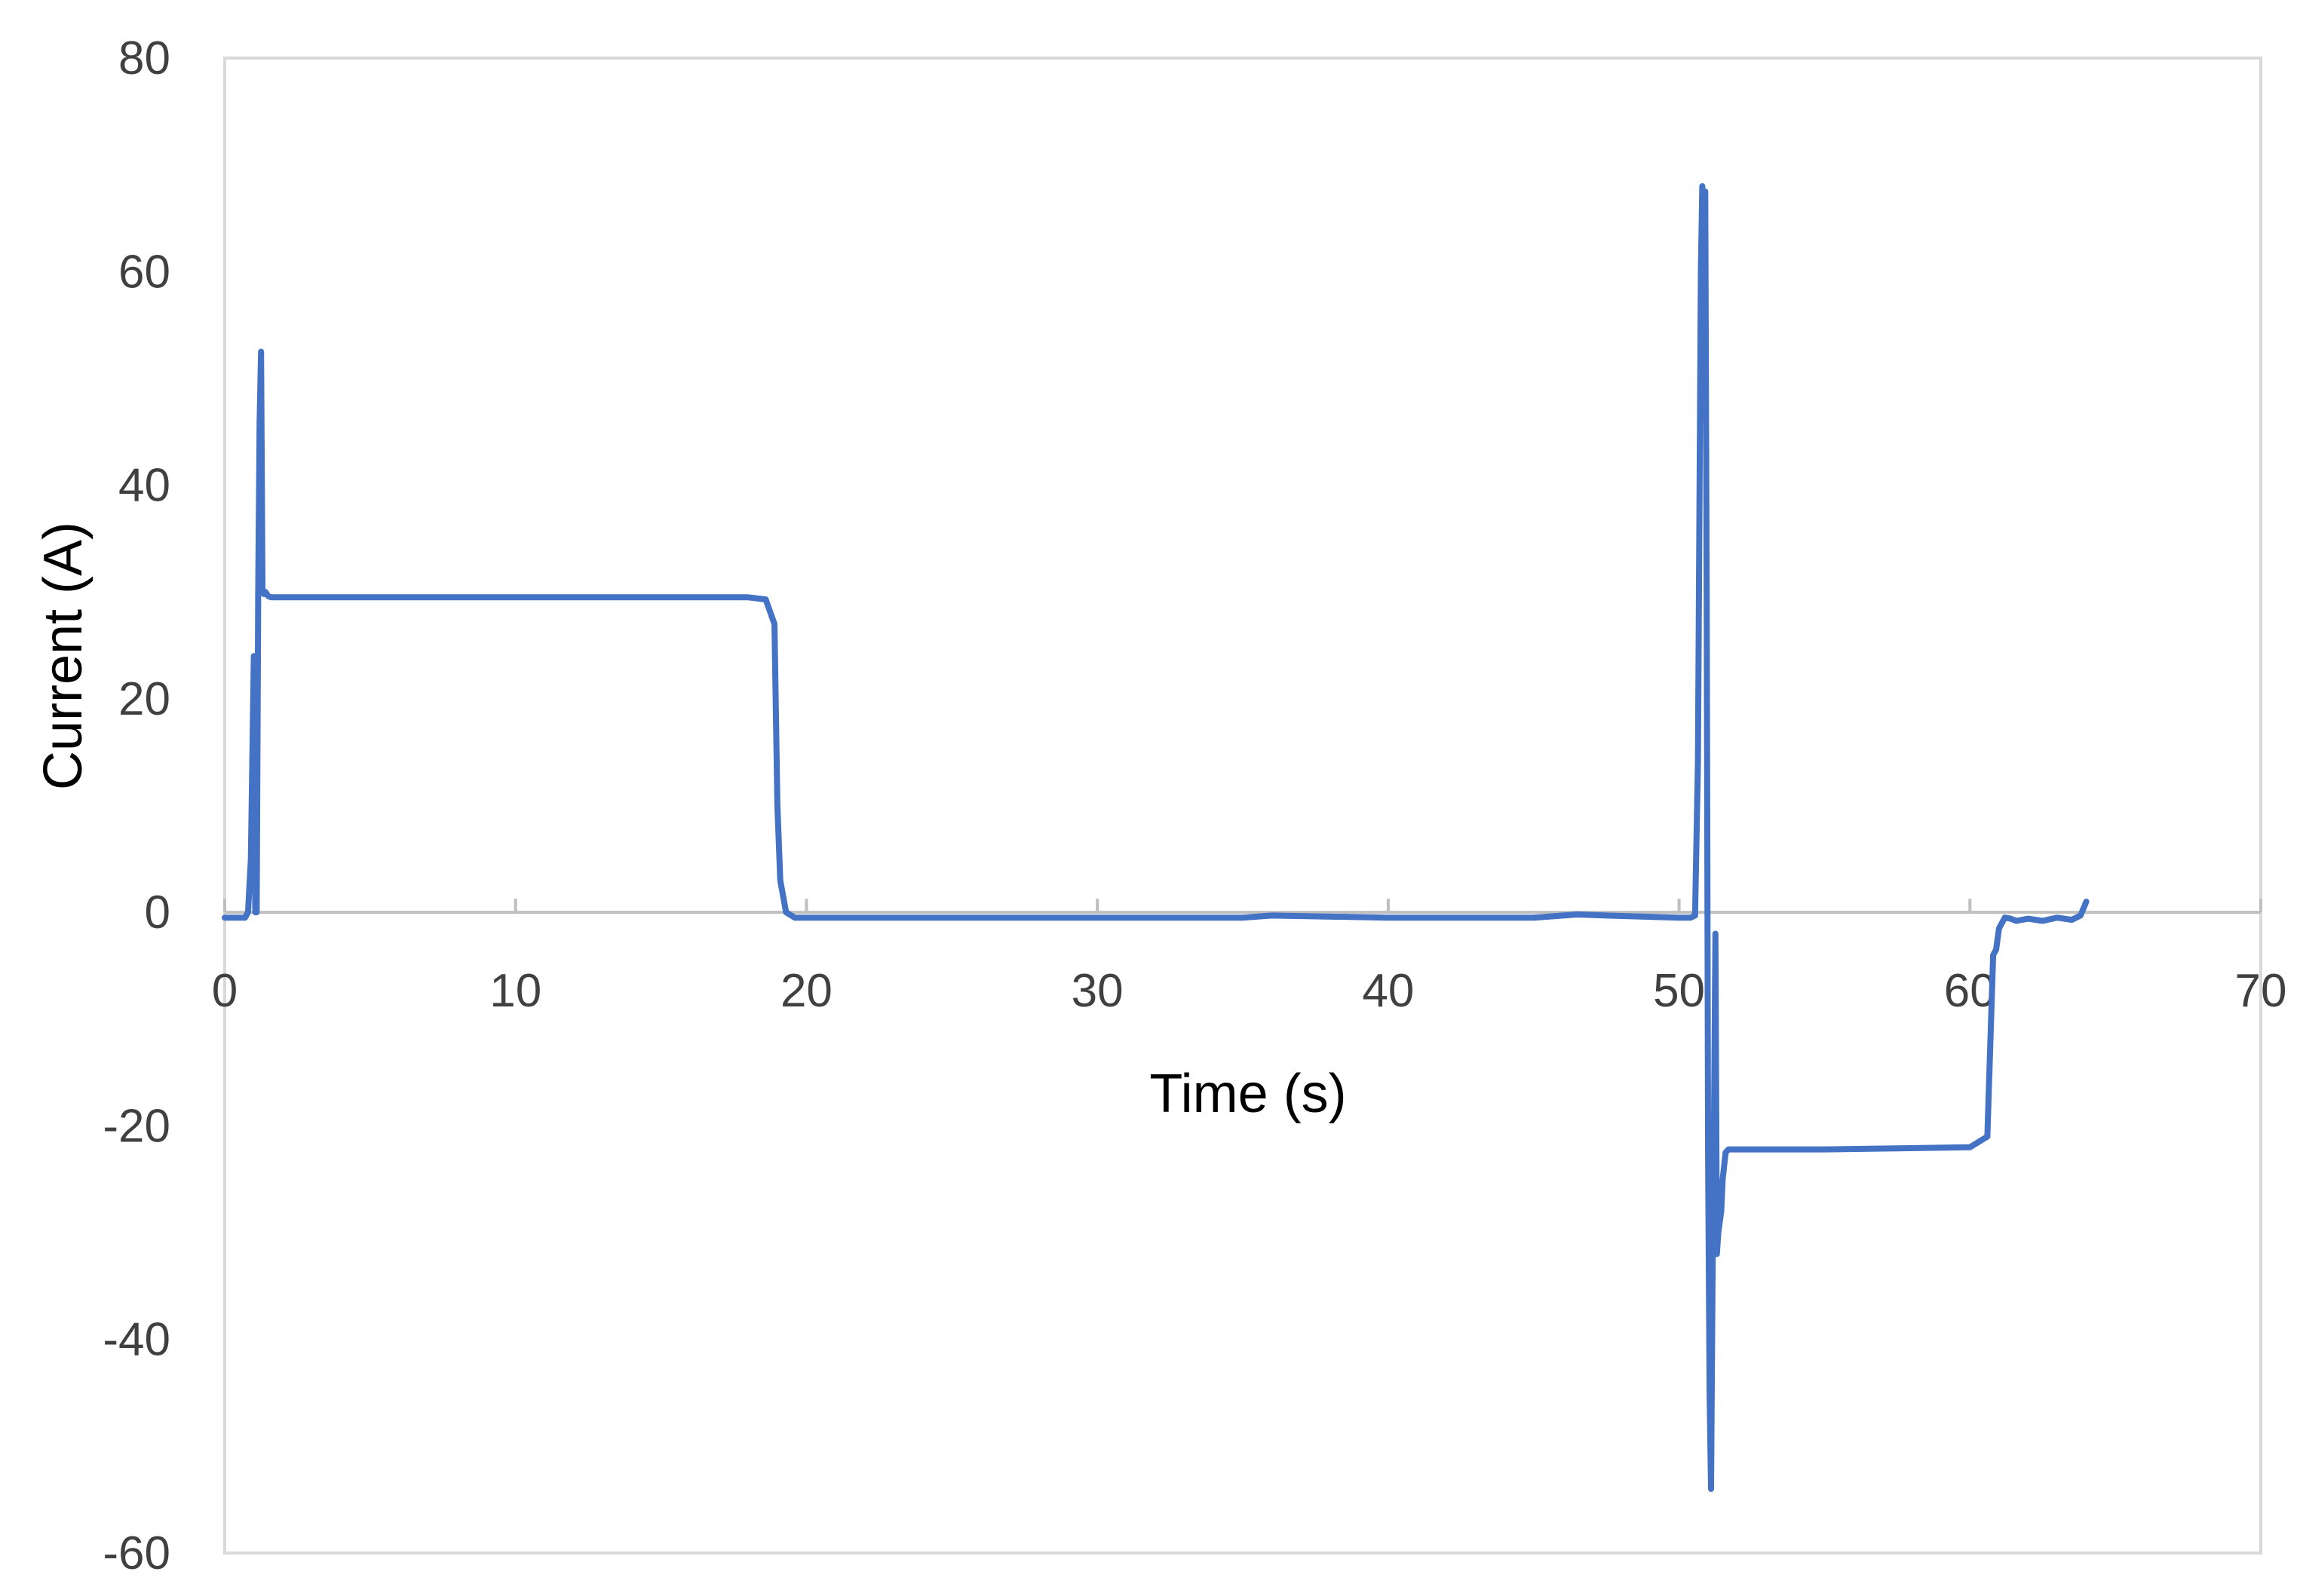 Image resolution: width=2300 pixels, height=1596 pixels. Describe the element at coordinates (144, 58) in the screenshot. I see `y-tick-label: 80` at that location.